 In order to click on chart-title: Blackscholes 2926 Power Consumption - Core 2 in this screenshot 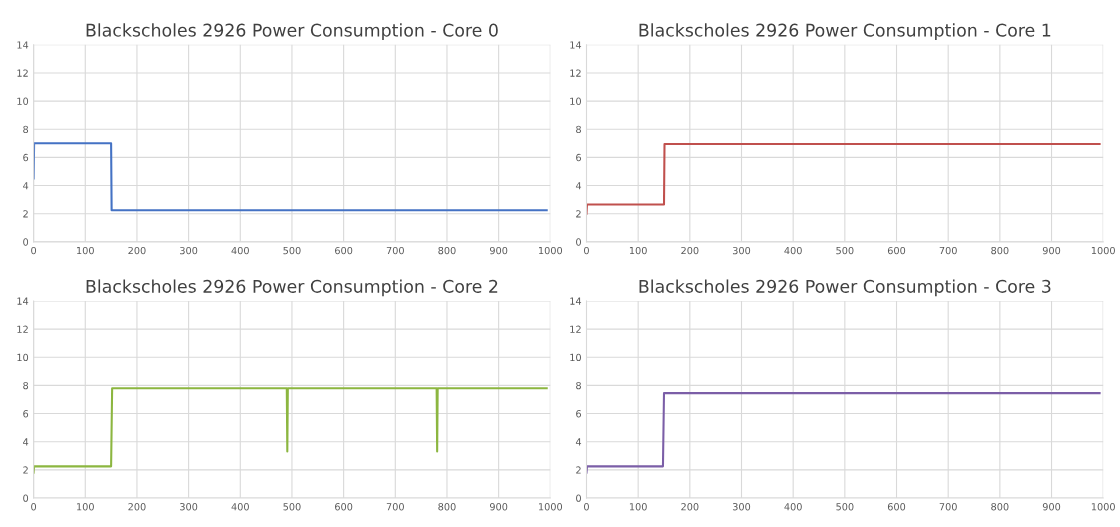, I will do `click(292, 288)`.